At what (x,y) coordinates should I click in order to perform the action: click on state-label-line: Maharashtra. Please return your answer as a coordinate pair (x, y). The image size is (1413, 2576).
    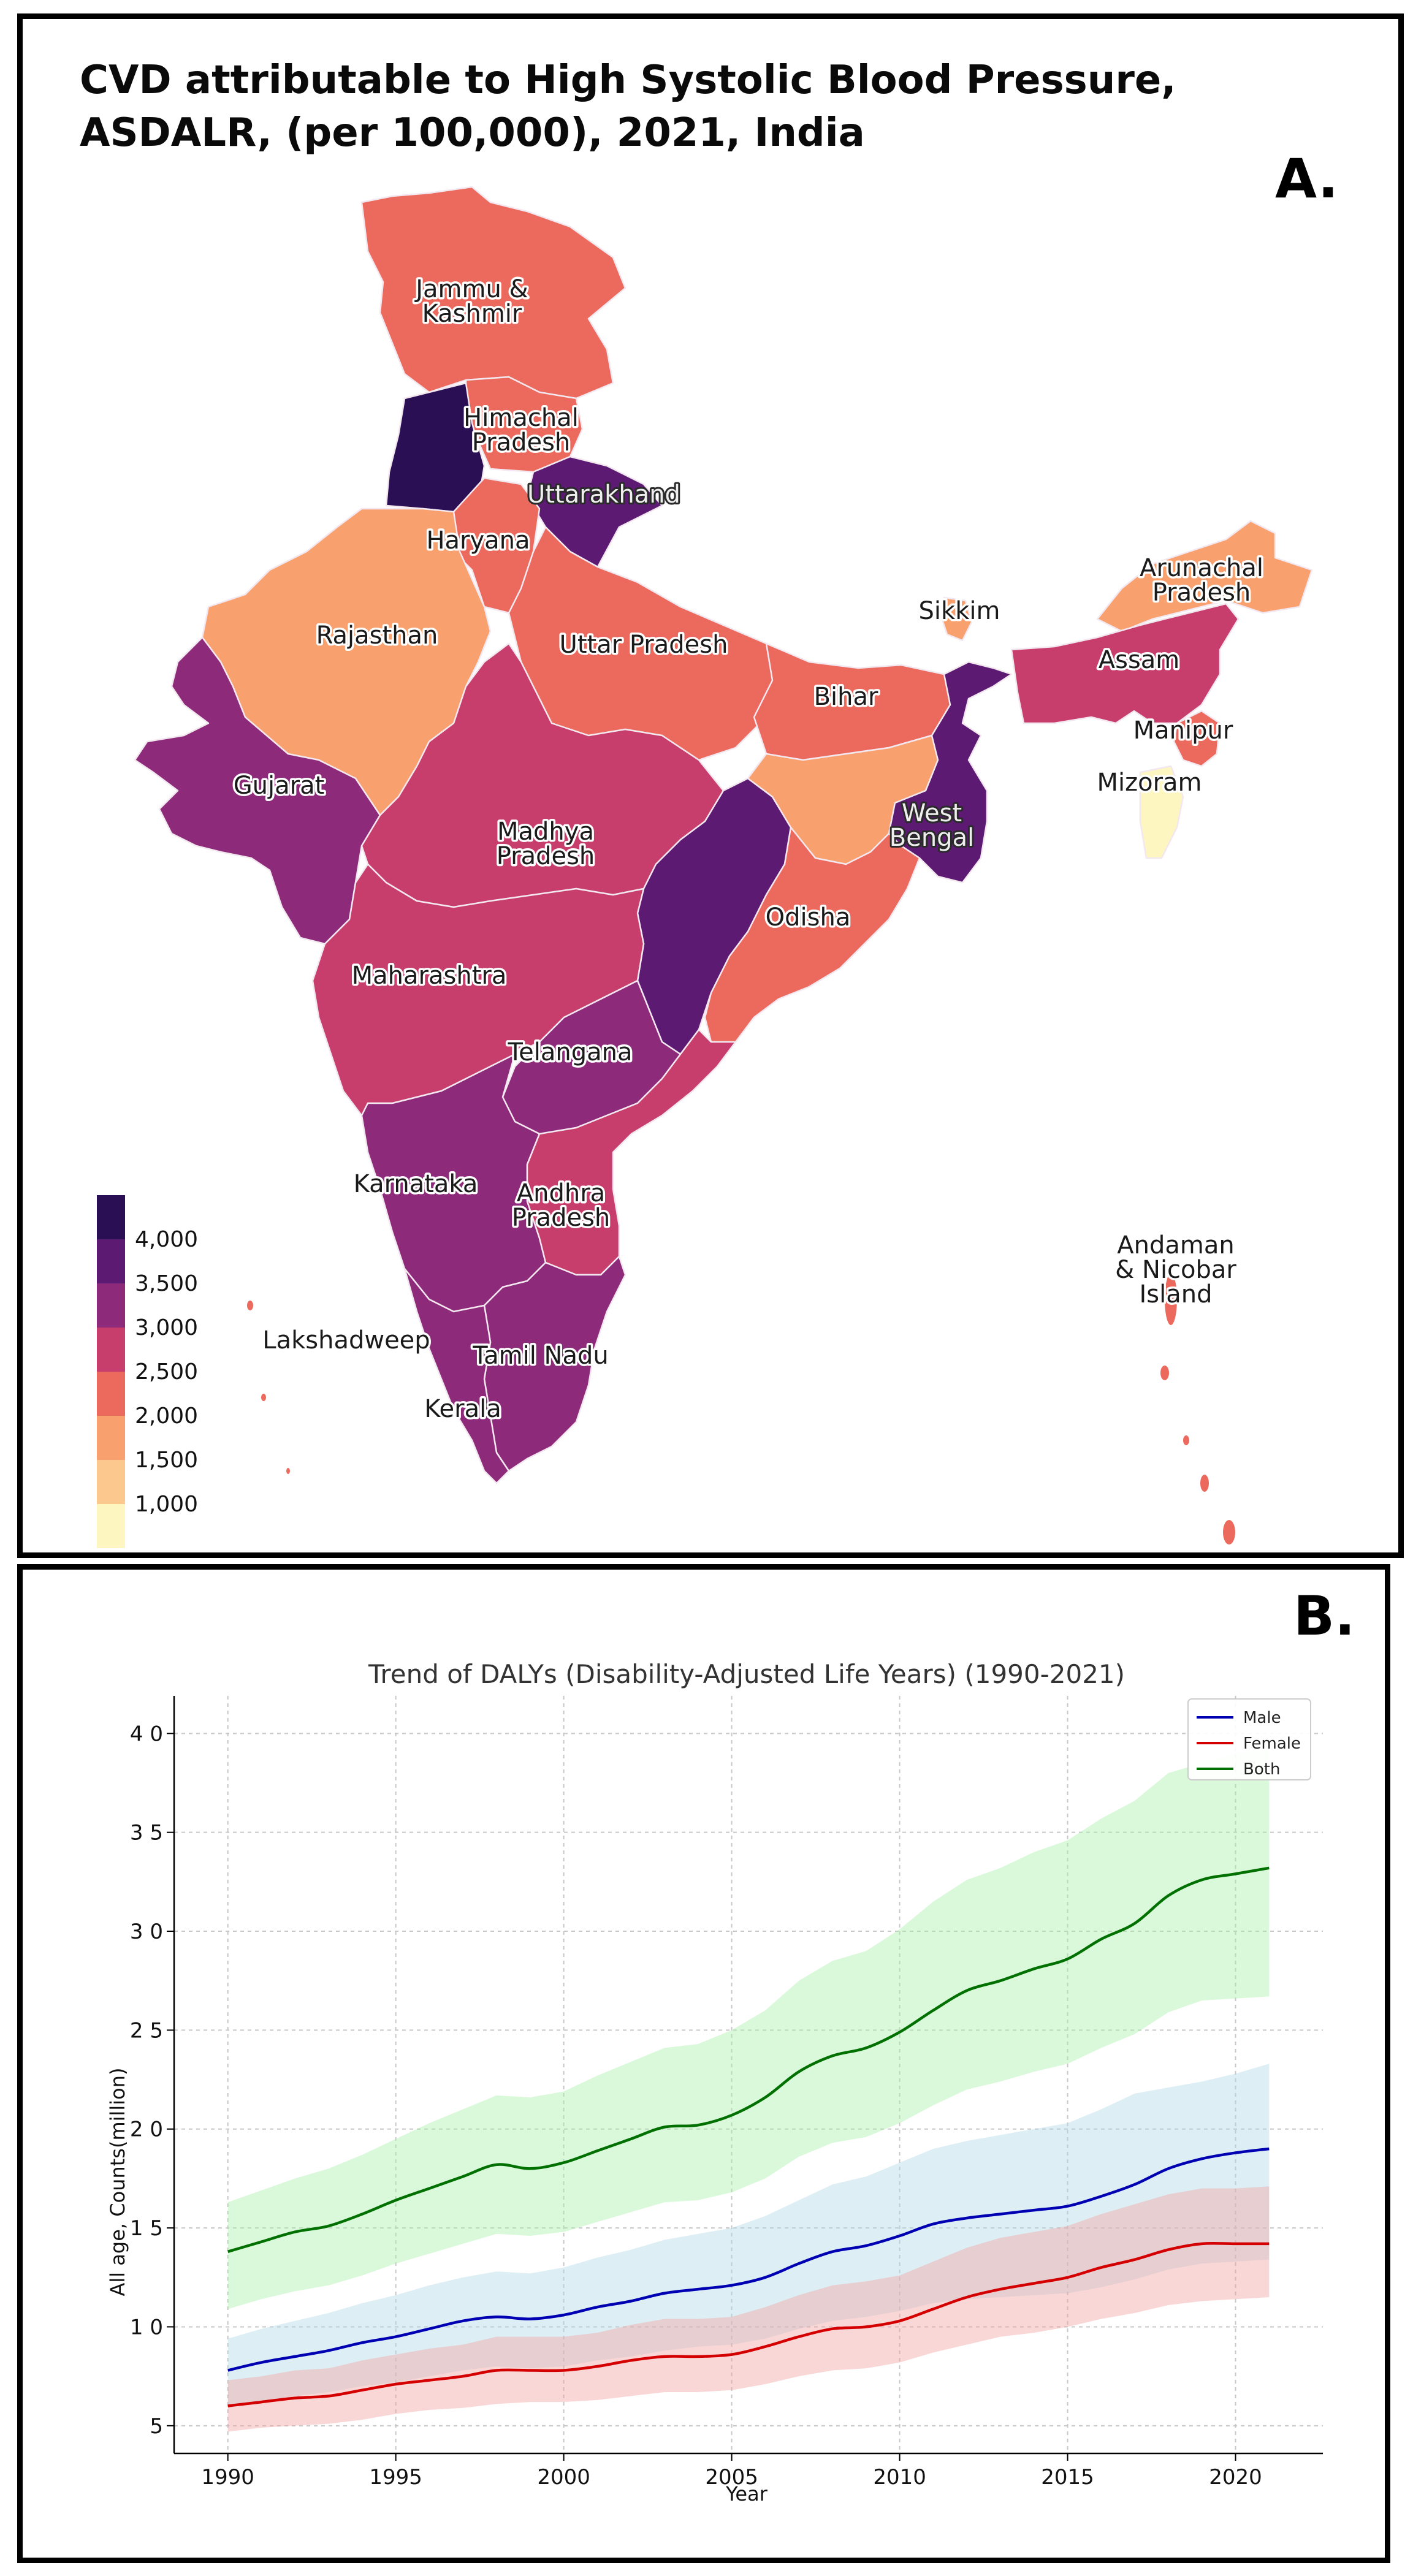
    Looking at the image, I should click on (429, 976).